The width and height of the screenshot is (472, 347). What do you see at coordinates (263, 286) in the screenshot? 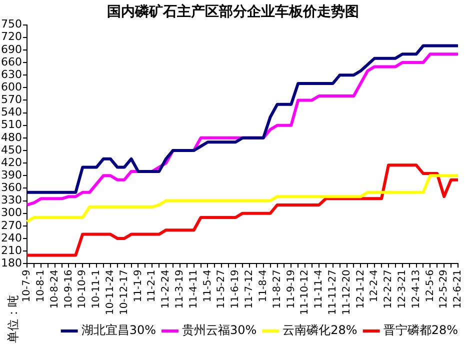
I see `x-tick-label: 11-8-4` at bounding box center [263, 286].